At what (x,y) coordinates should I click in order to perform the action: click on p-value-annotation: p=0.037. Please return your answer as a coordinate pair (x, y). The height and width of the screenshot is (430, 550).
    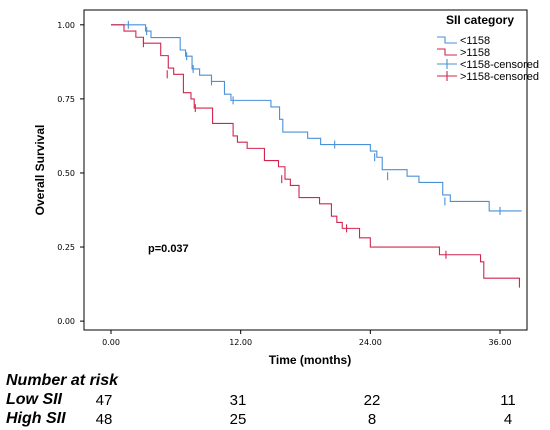
    Looking at the image, I should click on (168, 249).